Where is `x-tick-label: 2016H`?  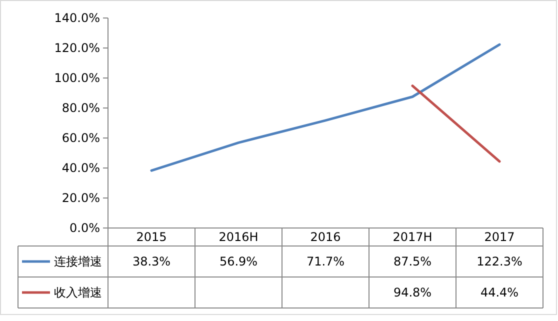 x-tick-label: 2016H is located at coordinates (238, 237).